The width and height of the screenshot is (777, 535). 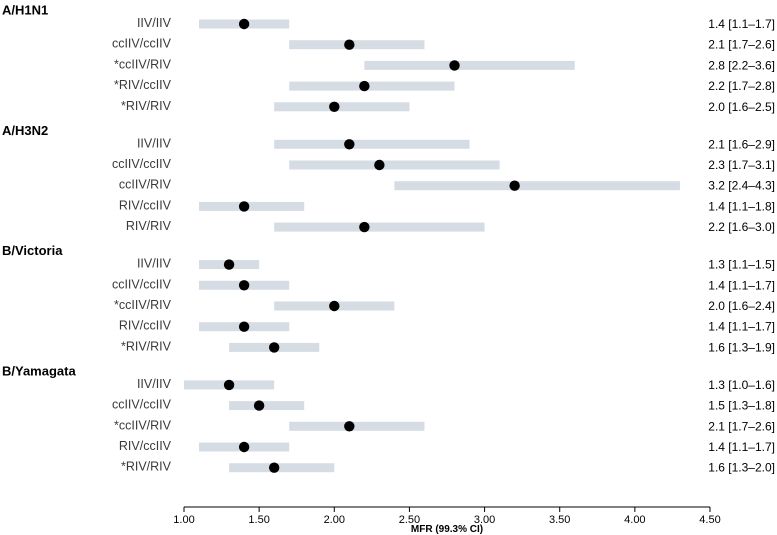 What do you see at coordinates (456, 384) in the screenshot?
I see `forest-row: IIV/IIV 1.3 [1.0–1.6]` at bounding box center [456, 384].